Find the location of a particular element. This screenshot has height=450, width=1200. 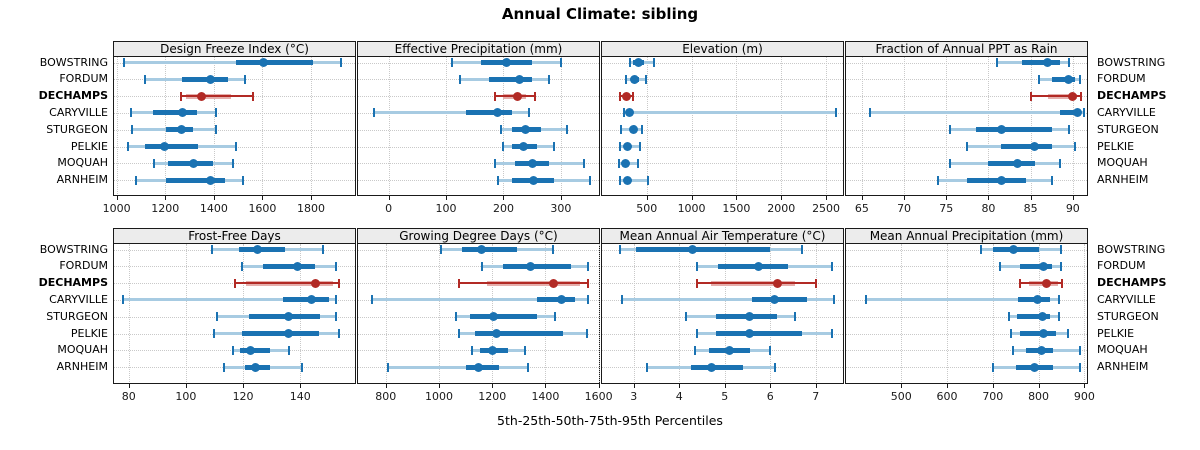

tick-label: 2500 is located at coordinates (826, 208).